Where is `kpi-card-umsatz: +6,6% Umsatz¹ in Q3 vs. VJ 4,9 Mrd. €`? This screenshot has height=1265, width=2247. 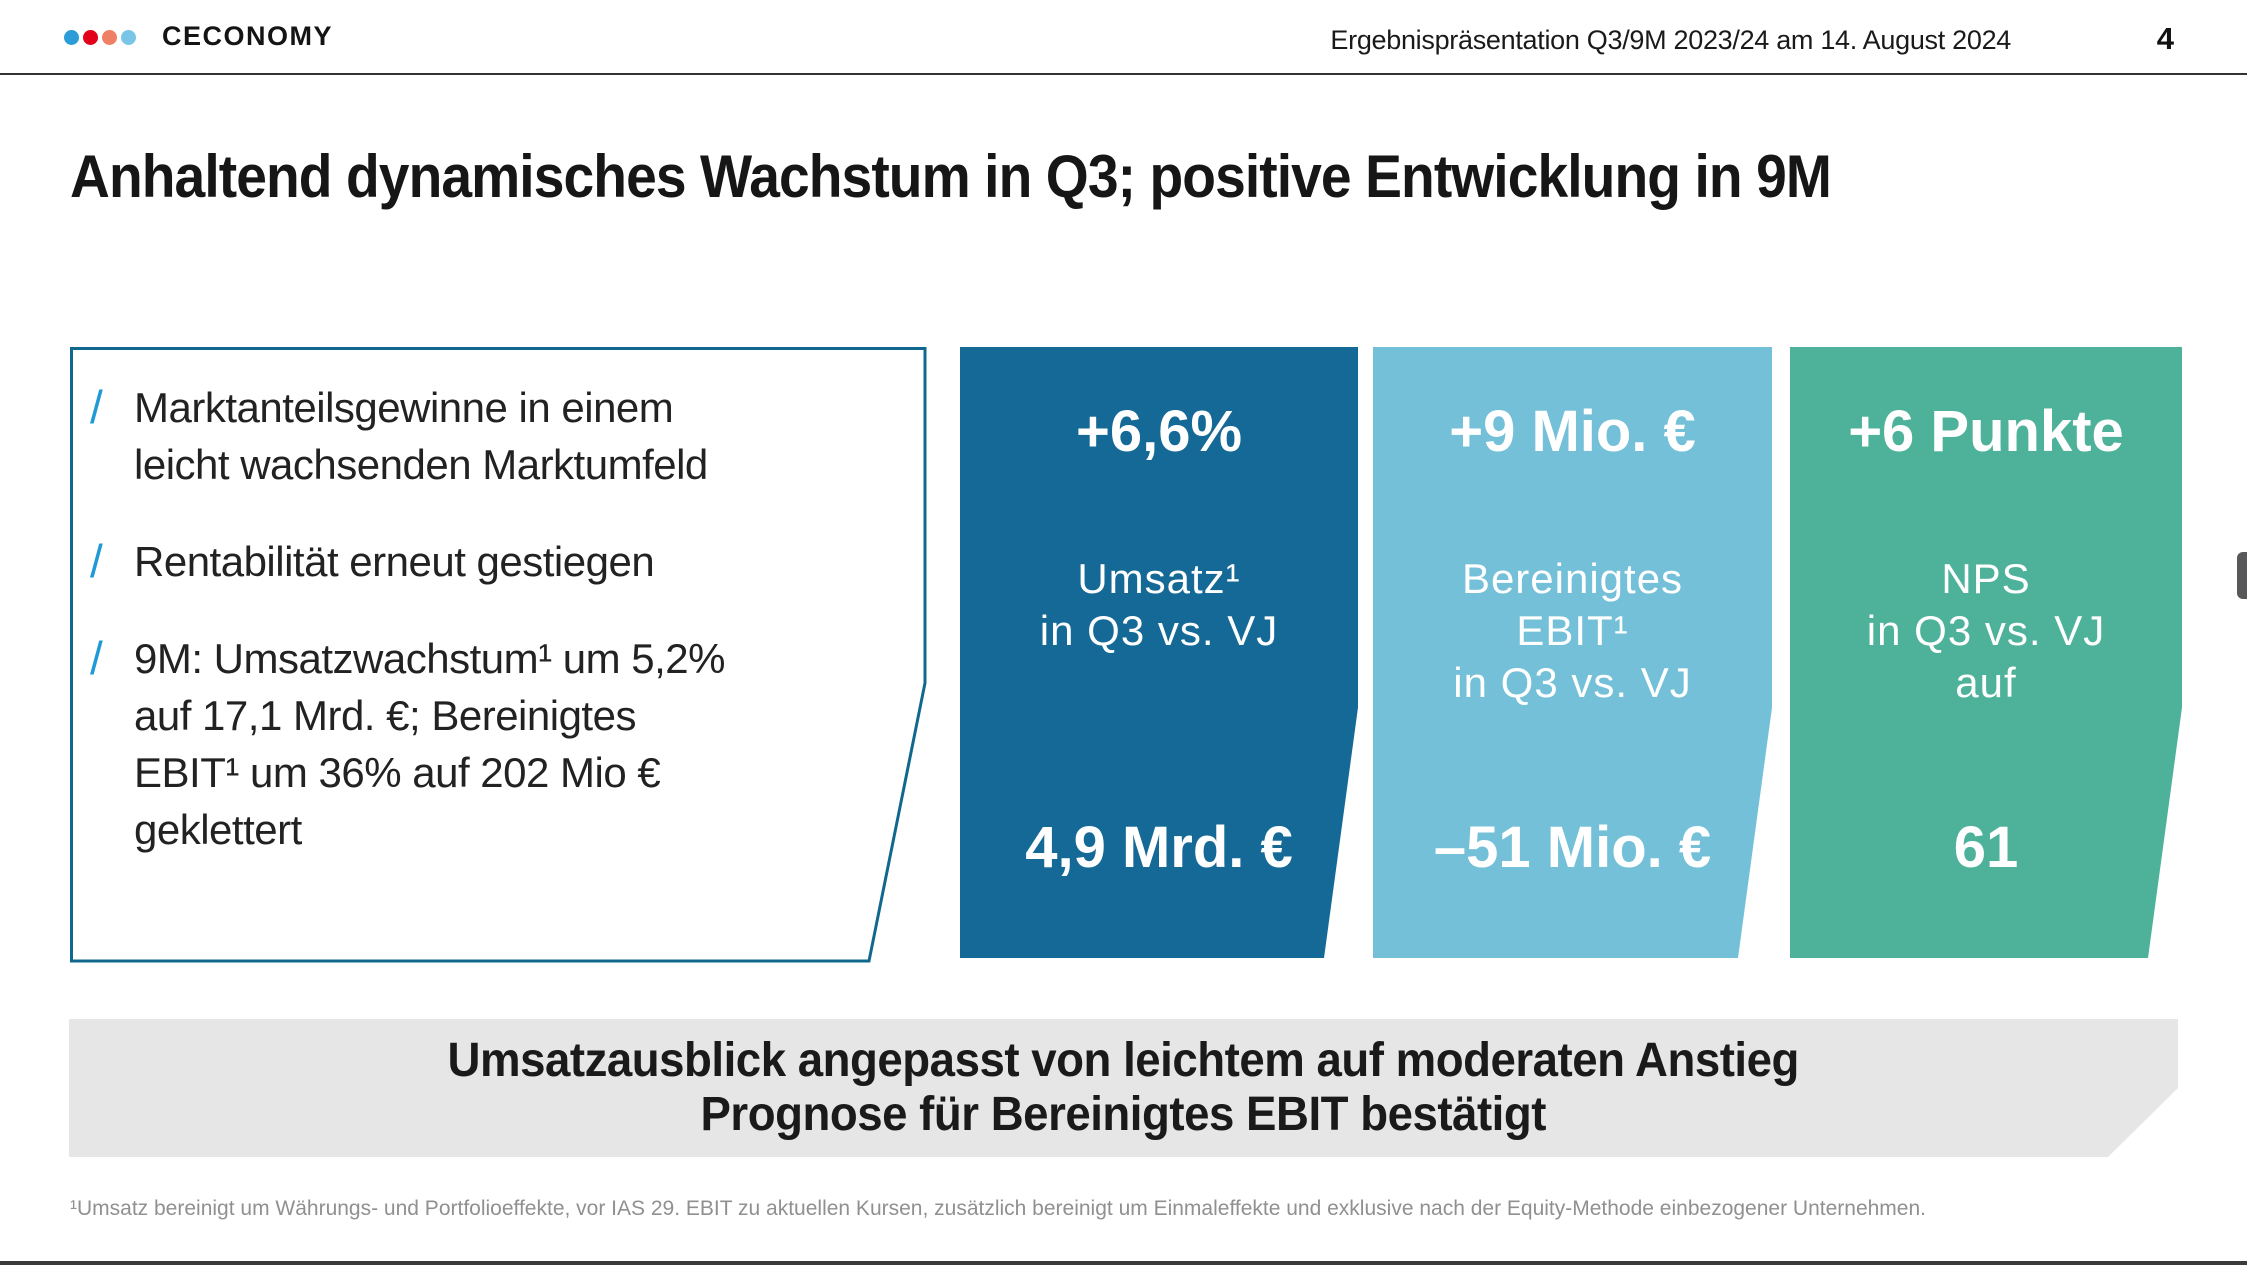
kpi-card-umsatz: +6,6% Umsatz¹ in Q3 vs. VJ 4,9 Mrd. € is located at coordinates (1159, 652).